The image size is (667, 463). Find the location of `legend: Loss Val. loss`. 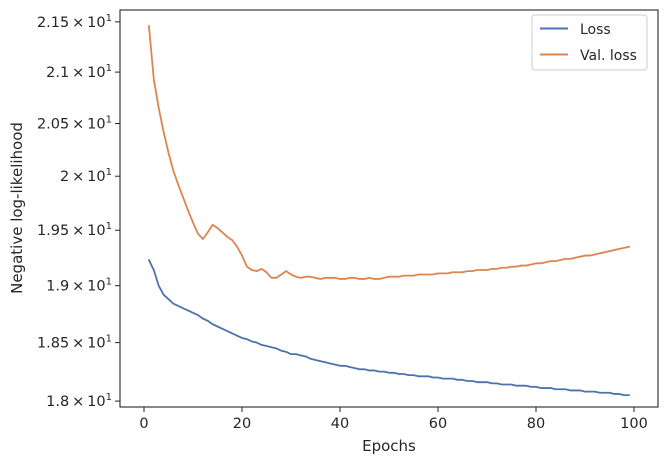

legend: Loss Val. loss is located at coordinates (589, 42).